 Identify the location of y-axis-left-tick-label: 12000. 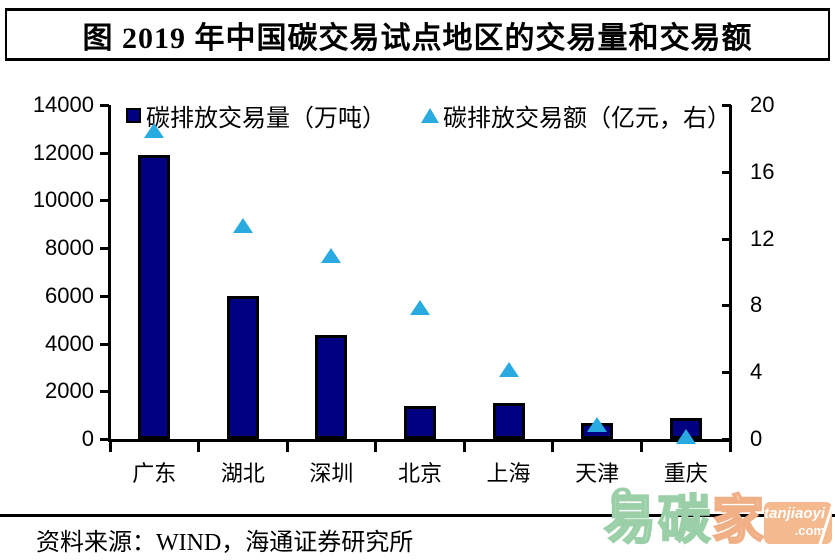
(63, 152).